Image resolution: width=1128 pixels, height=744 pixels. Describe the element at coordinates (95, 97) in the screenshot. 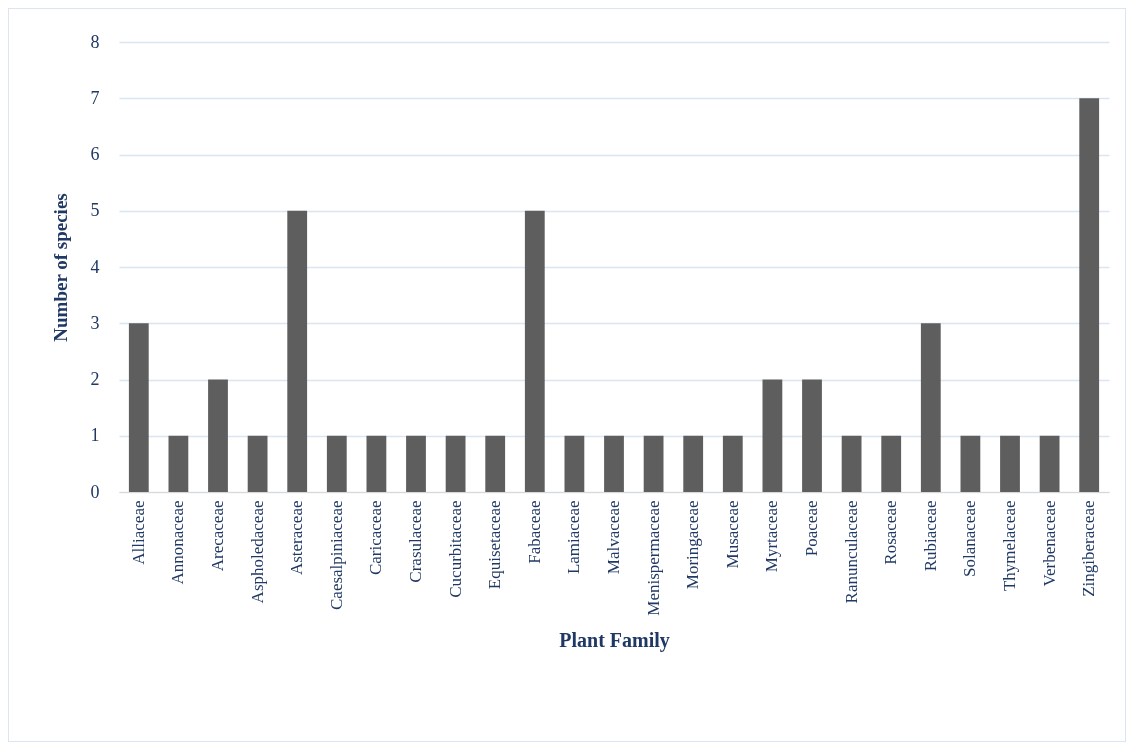

I see `y-tick-label: 7` at that location.